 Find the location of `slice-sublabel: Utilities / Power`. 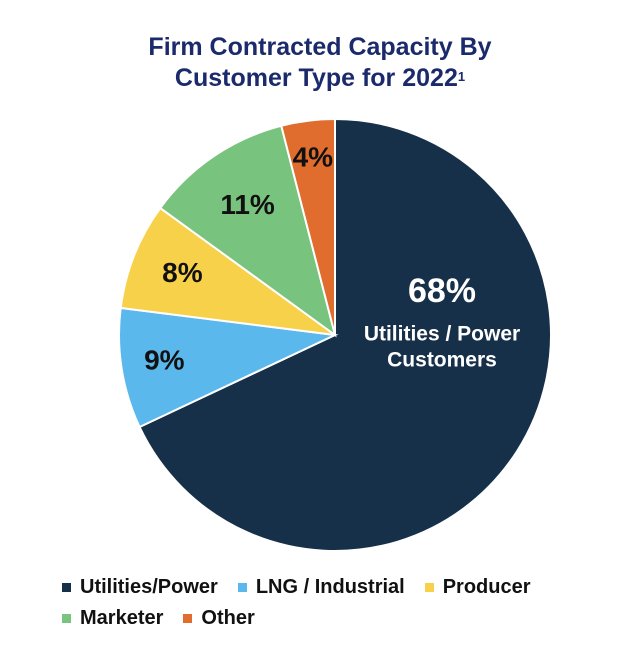

slice-sublabel: Utilities / Power is located at coordinates (442, 334).